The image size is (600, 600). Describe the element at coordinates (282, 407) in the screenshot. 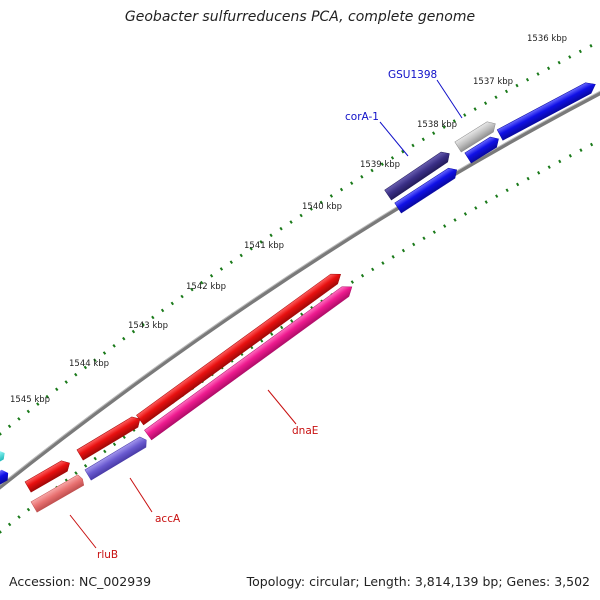

I see `dnae-leader` at that location.